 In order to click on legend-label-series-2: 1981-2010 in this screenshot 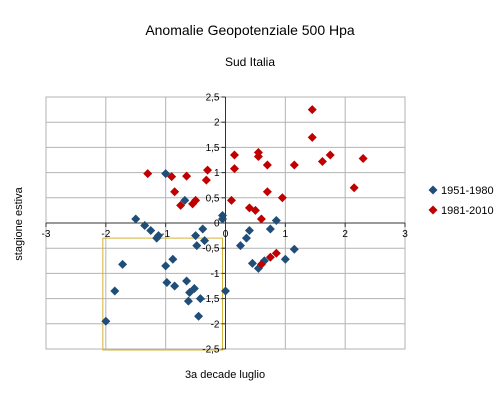, I will do `click(467, 211)`.